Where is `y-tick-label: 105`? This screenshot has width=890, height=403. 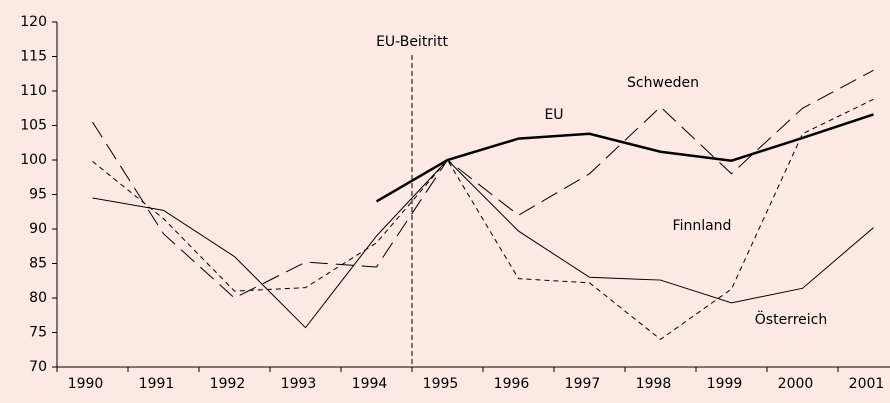 y-tick-label: 105 is located at coordinates (33, 126).